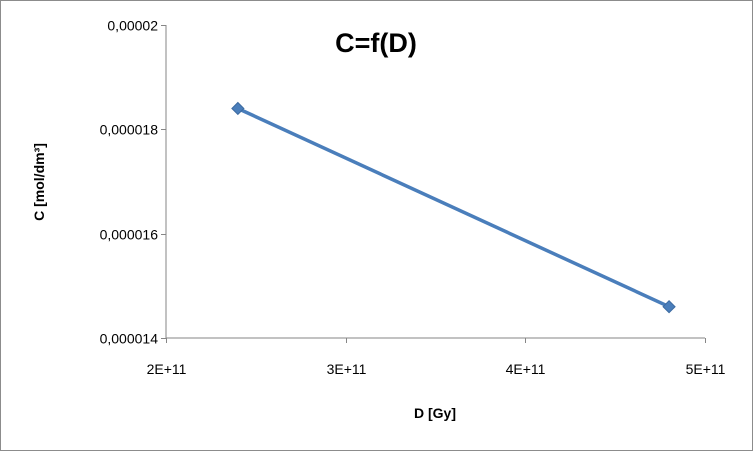  What do you see at coordinates (129, 339) in the screenshot?
I see `y-tick-label: 0,000014` at bounding box center [129, 339].